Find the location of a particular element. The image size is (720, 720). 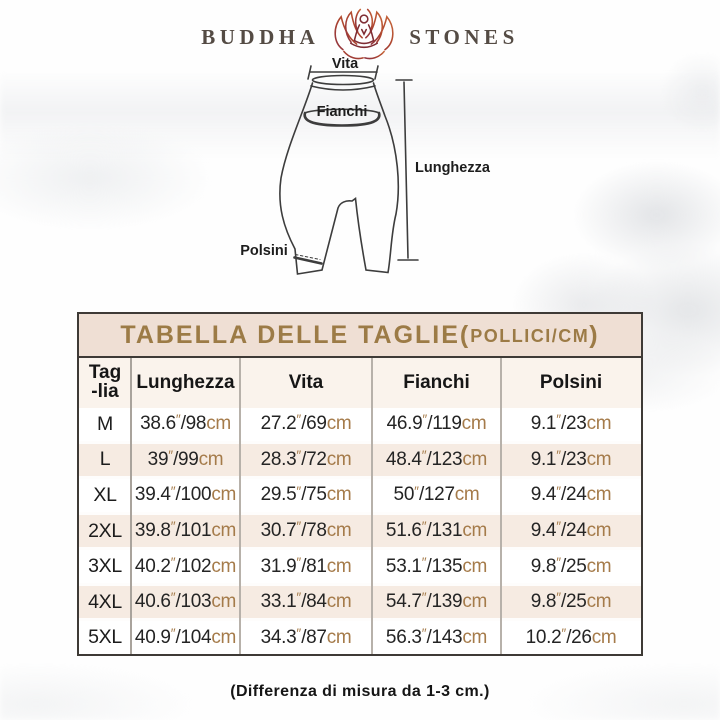

size-cell: XL is located at coordinates (105, 494).